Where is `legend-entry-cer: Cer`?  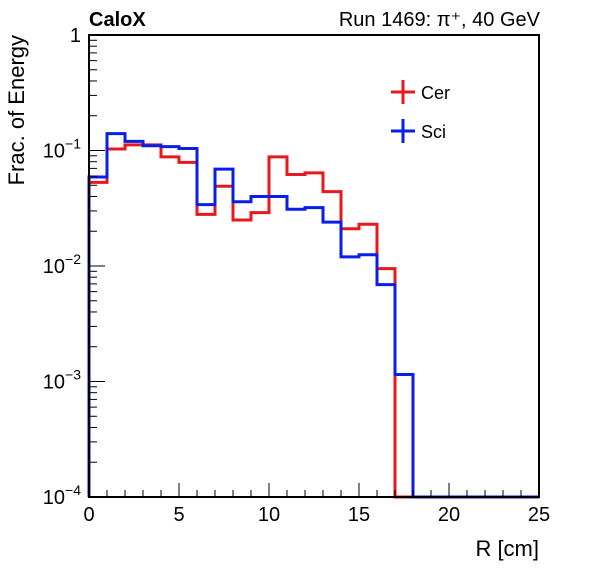 legend-entry-cer: Cer is located at coordinates (420, 92).